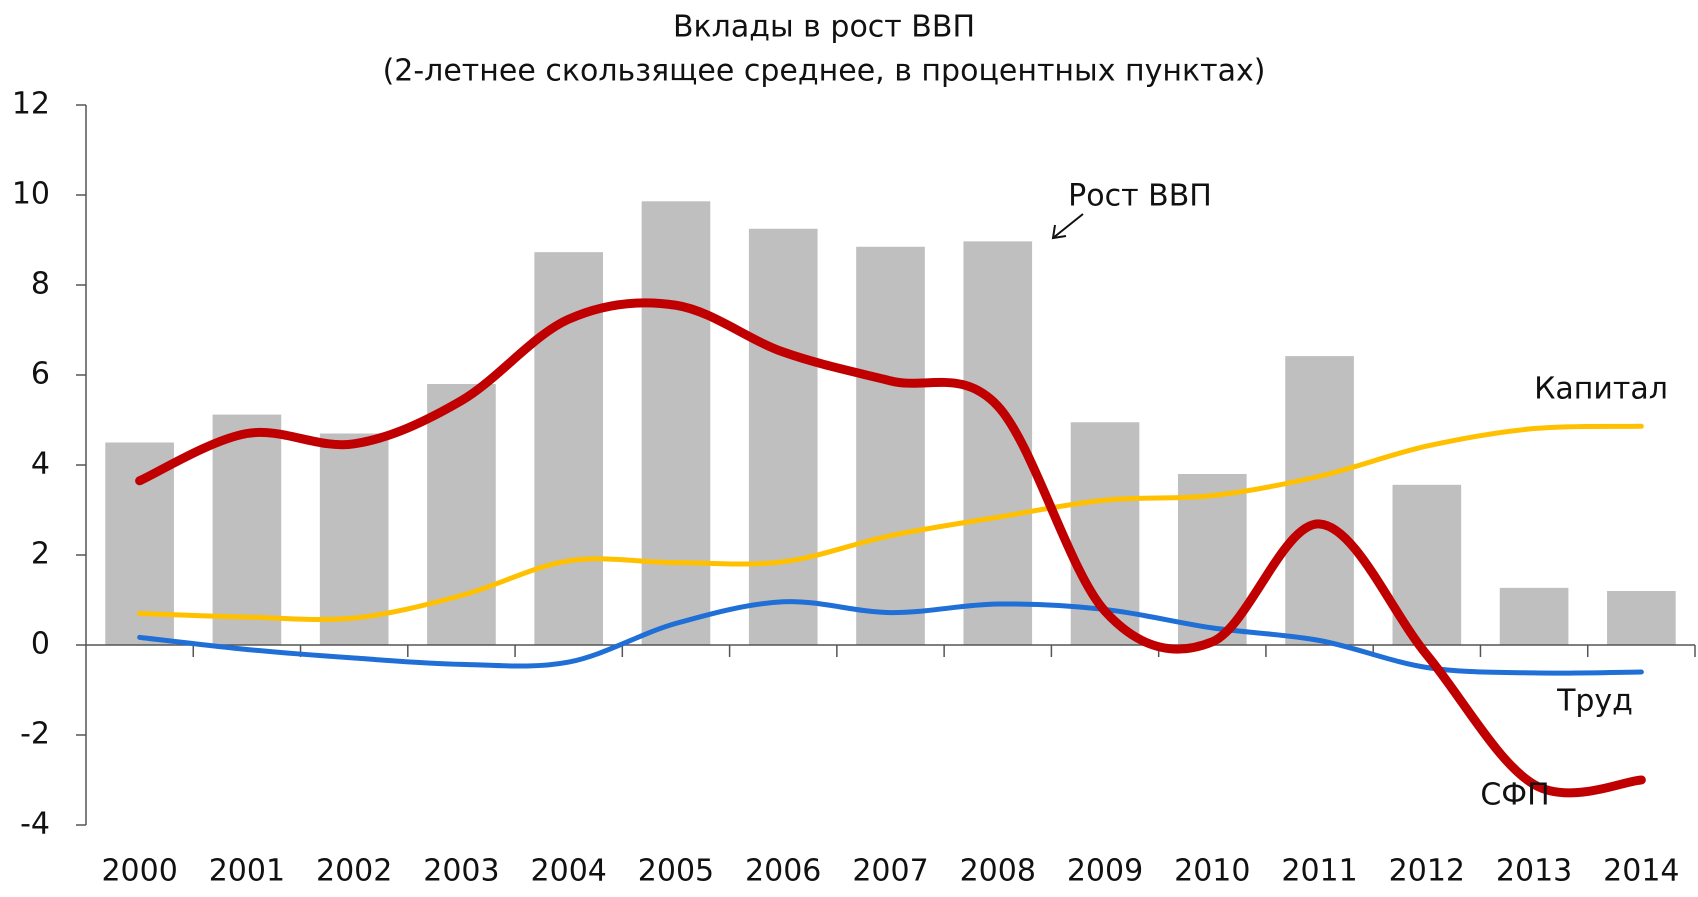 The image size is (1698, 897). I want to click on y-tick-label: 4, so click(40, 464).